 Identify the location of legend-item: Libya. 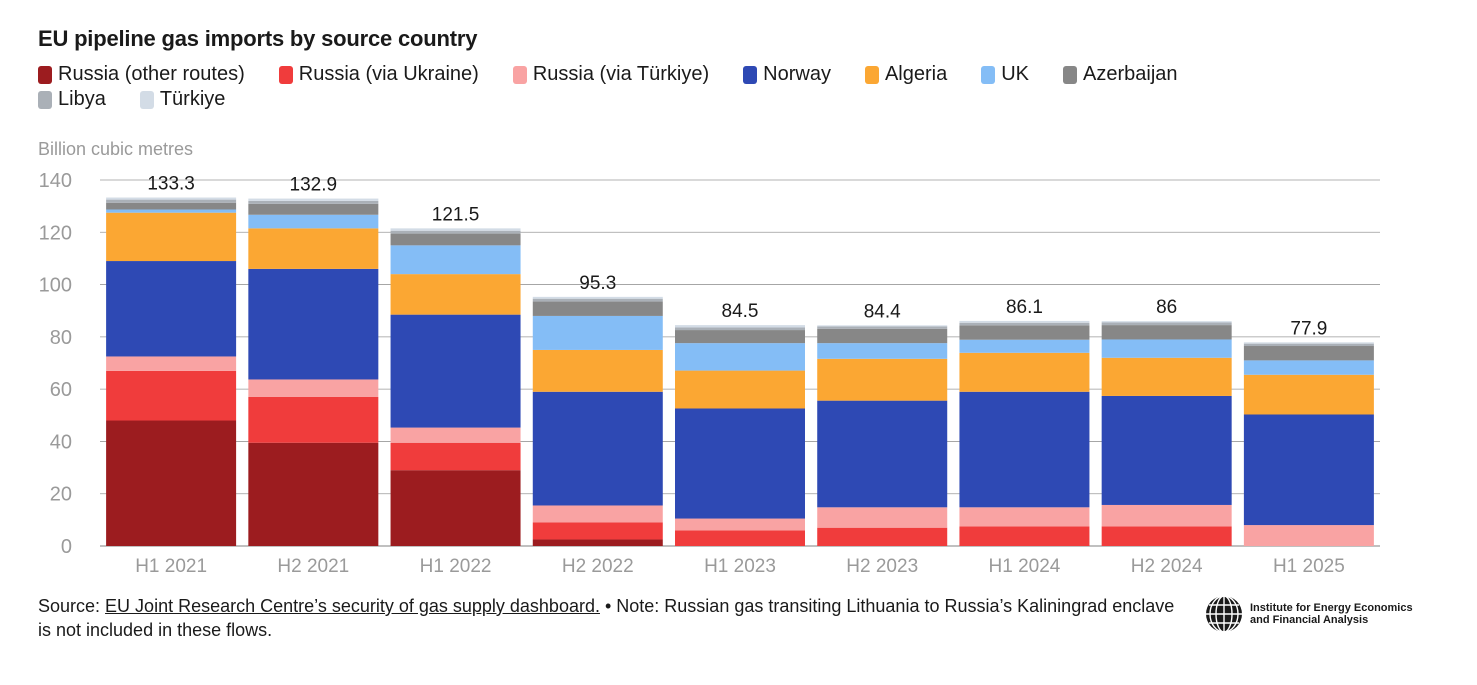
(72, 99).